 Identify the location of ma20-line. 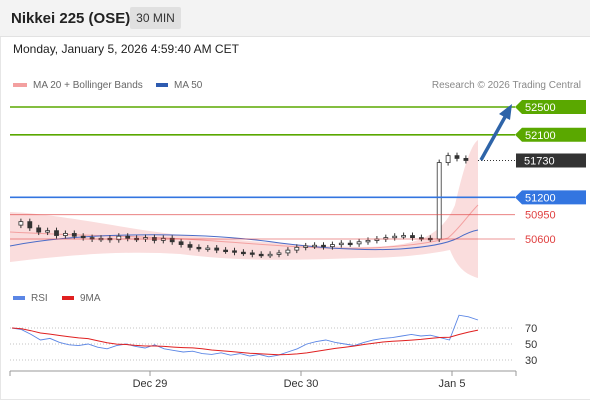
(244, 226).